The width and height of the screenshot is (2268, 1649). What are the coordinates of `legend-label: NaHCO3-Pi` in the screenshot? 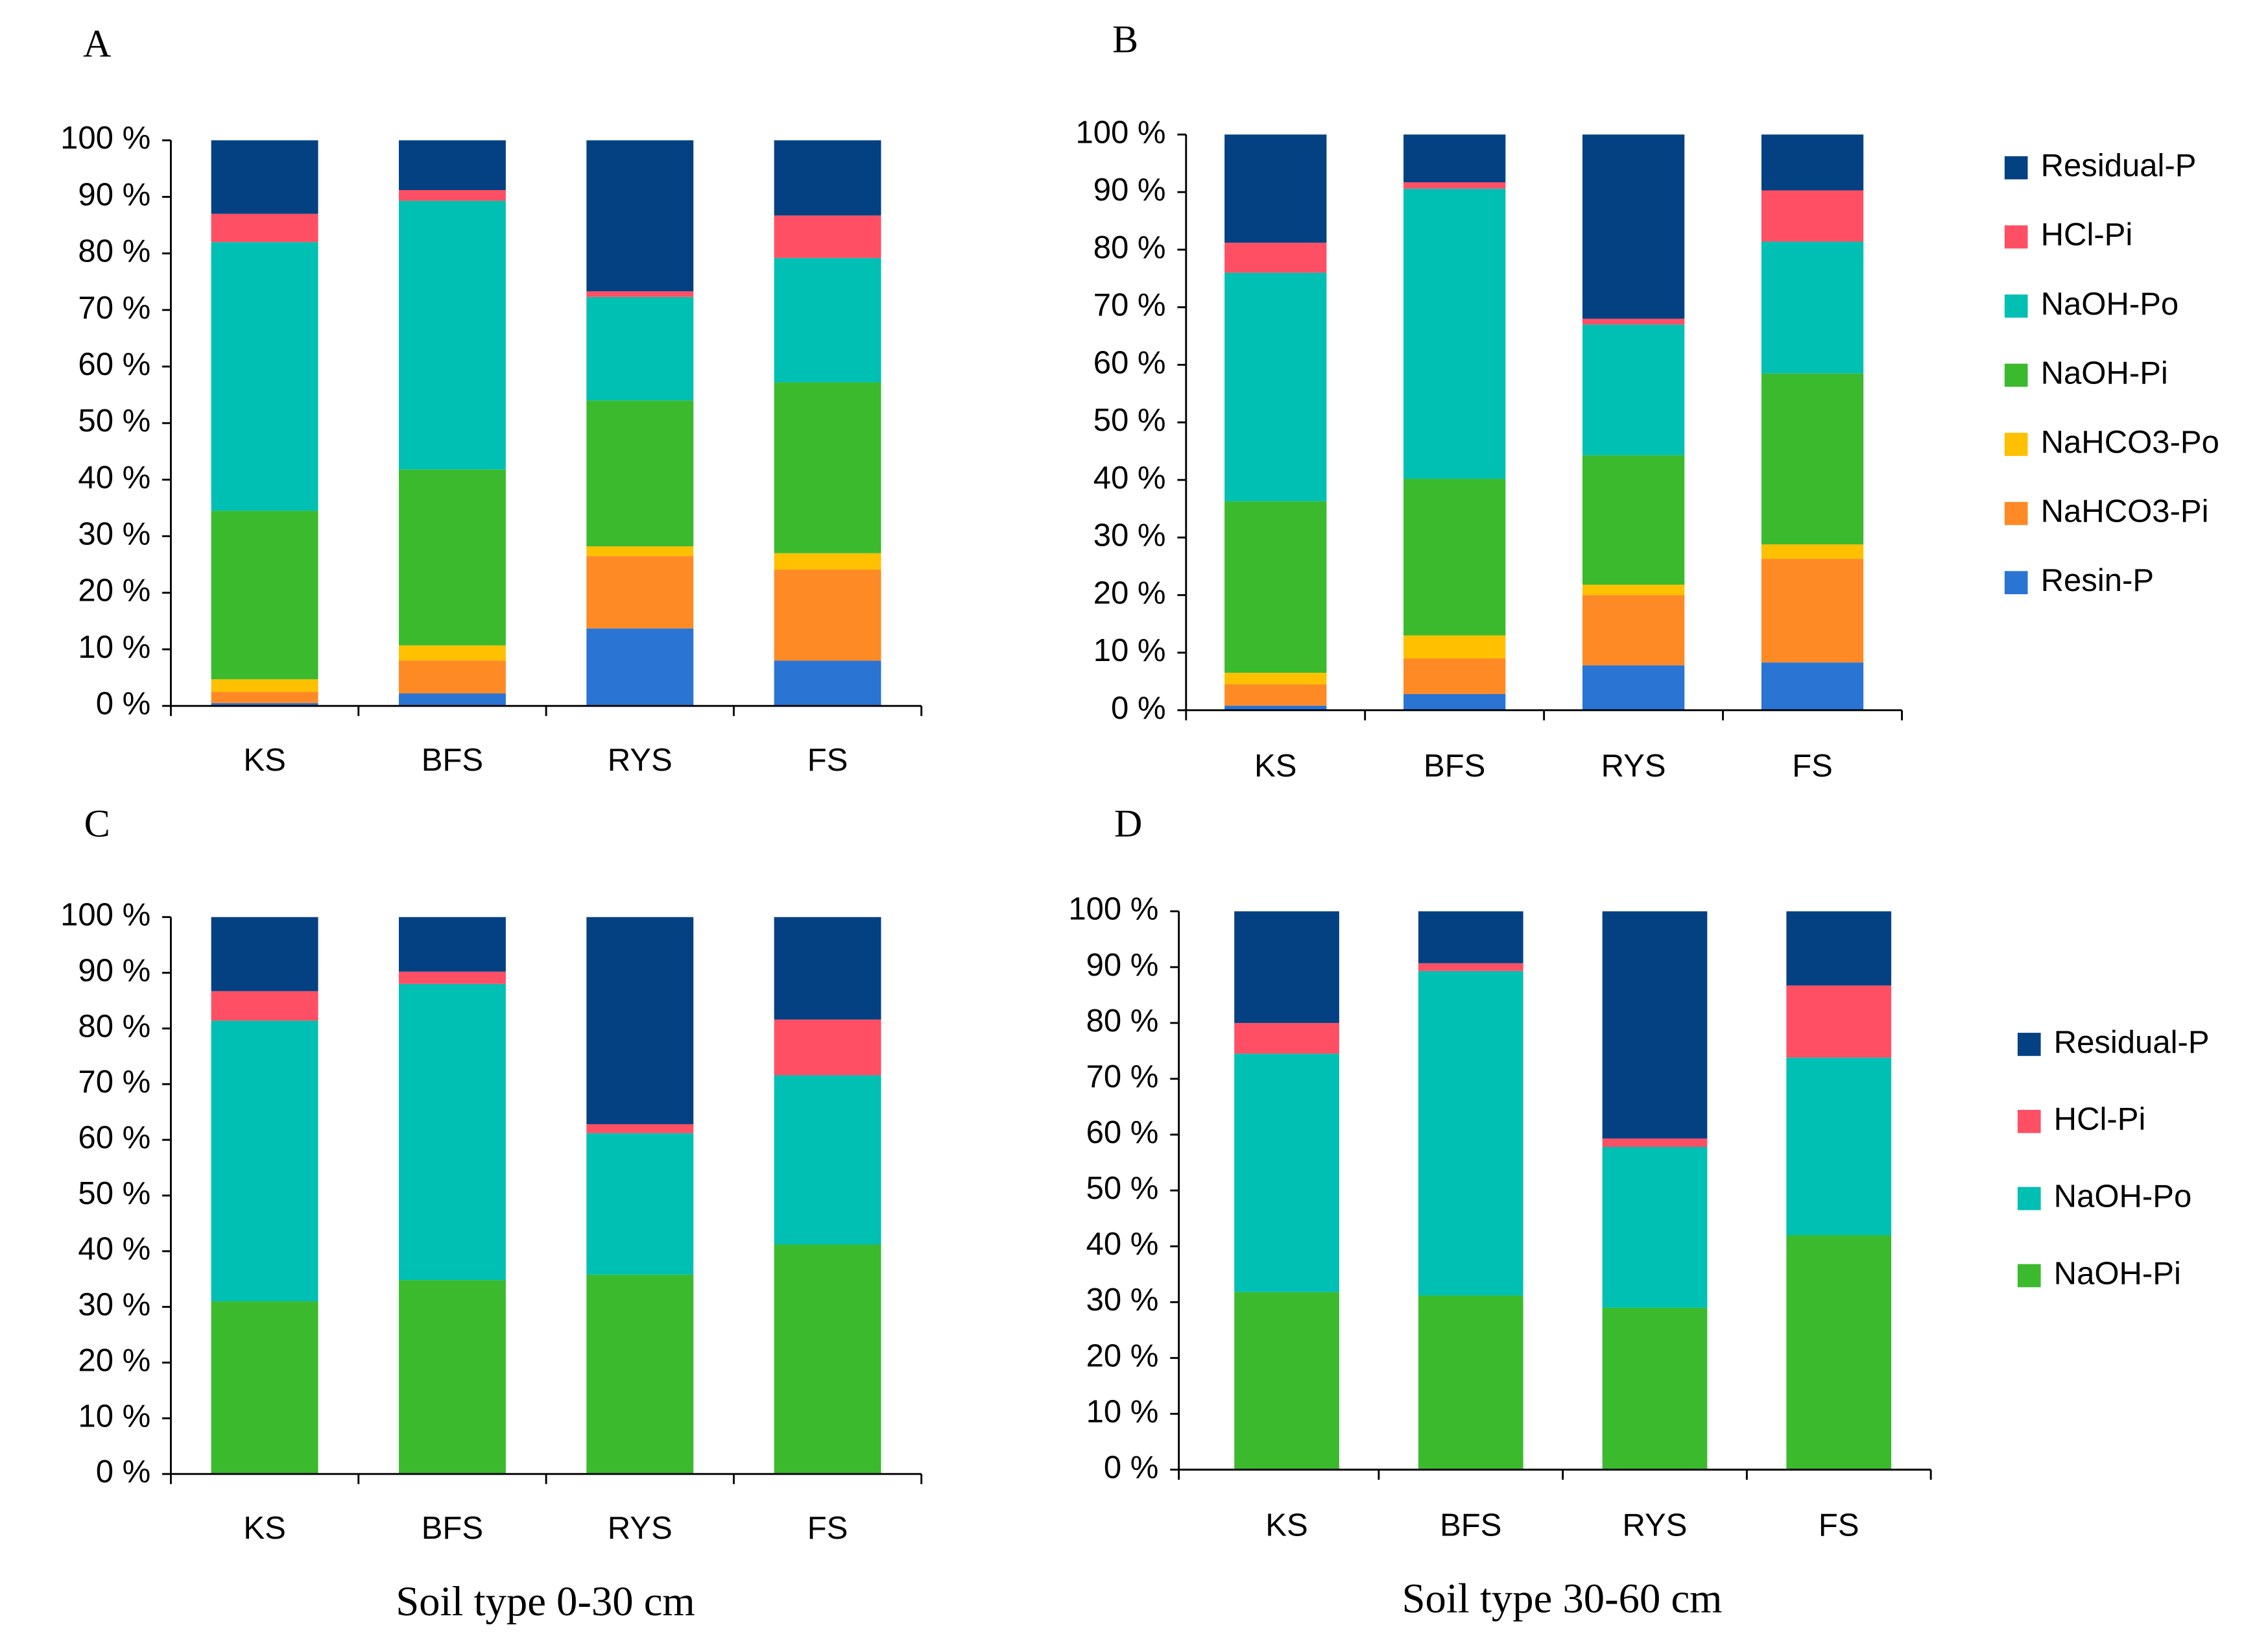 It's located at (2125, 511).